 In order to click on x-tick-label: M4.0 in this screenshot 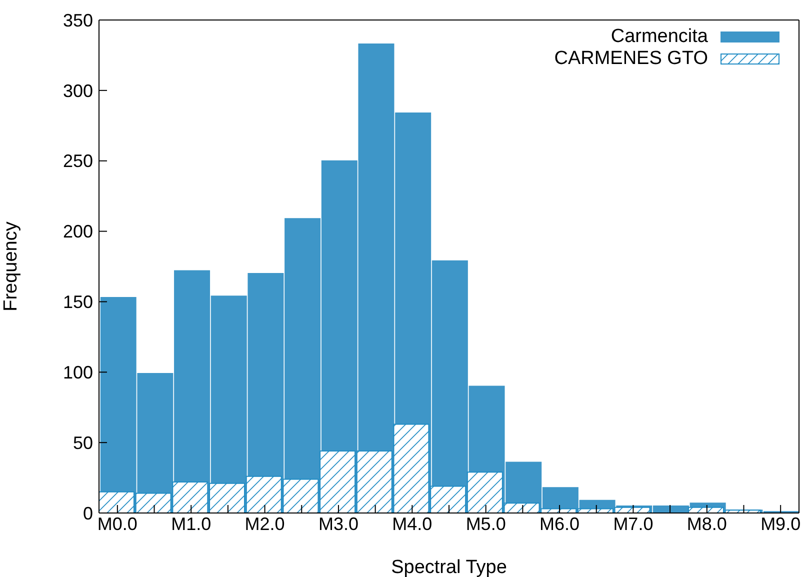, I will do `click(412, 524)`.